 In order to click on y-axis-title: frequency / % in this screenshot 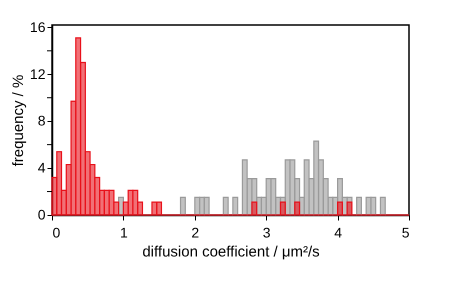, I will do `click(18, 120)`.